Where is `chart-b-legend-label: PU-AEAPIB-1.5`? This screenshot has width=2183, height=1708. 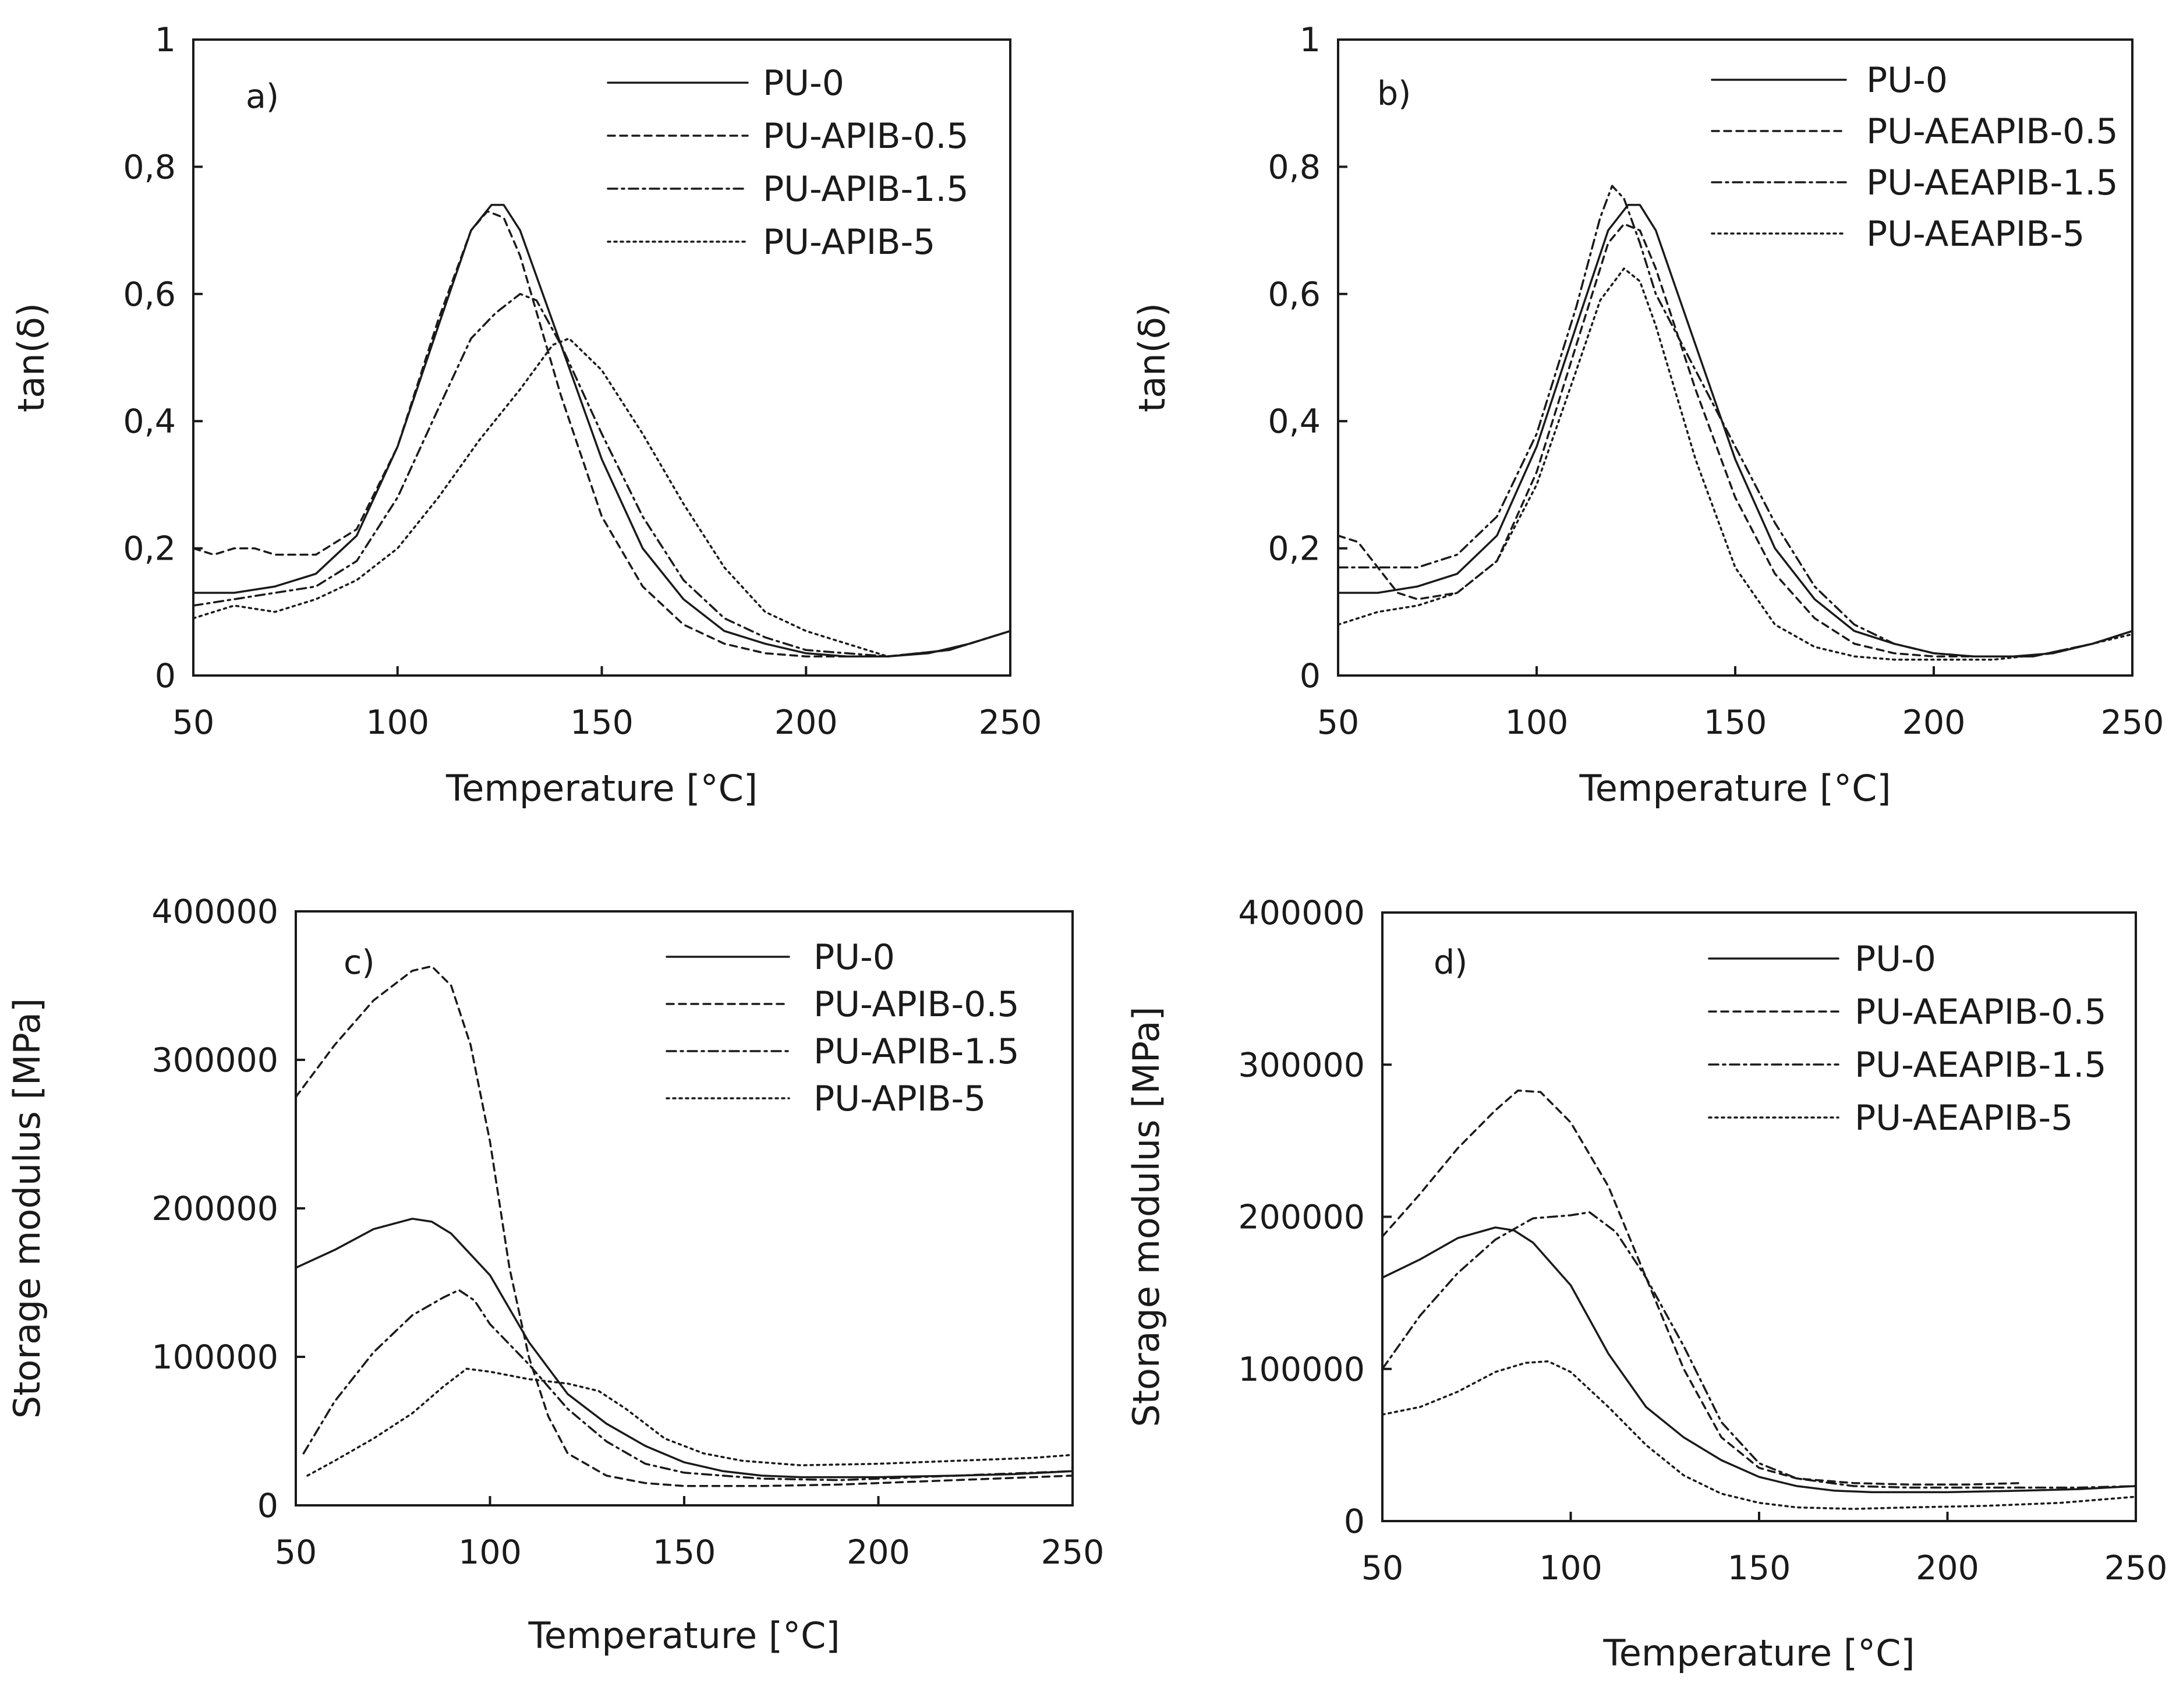 chart-b-legend-label: PU-AEAPIB-1.5 is located at coordinates (1992, 182).